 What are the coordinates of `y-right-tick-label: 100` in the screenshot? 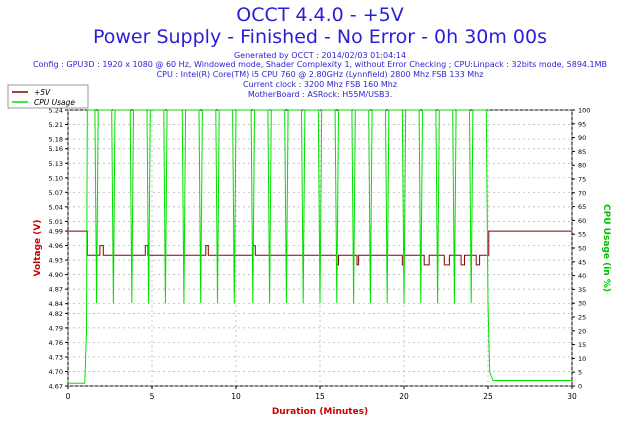 It's located at (584, 111).